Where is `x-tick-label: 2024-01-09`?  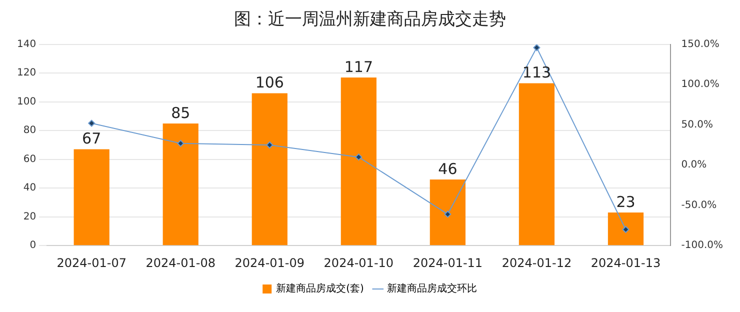
x-tick-label: 2024-01-09 is located at coordinates (269, 263).